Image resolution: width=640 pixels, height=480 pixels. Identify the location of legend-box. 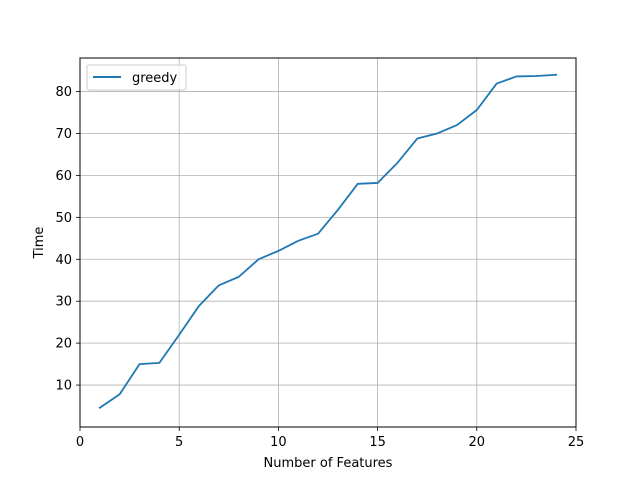
(136, 77).